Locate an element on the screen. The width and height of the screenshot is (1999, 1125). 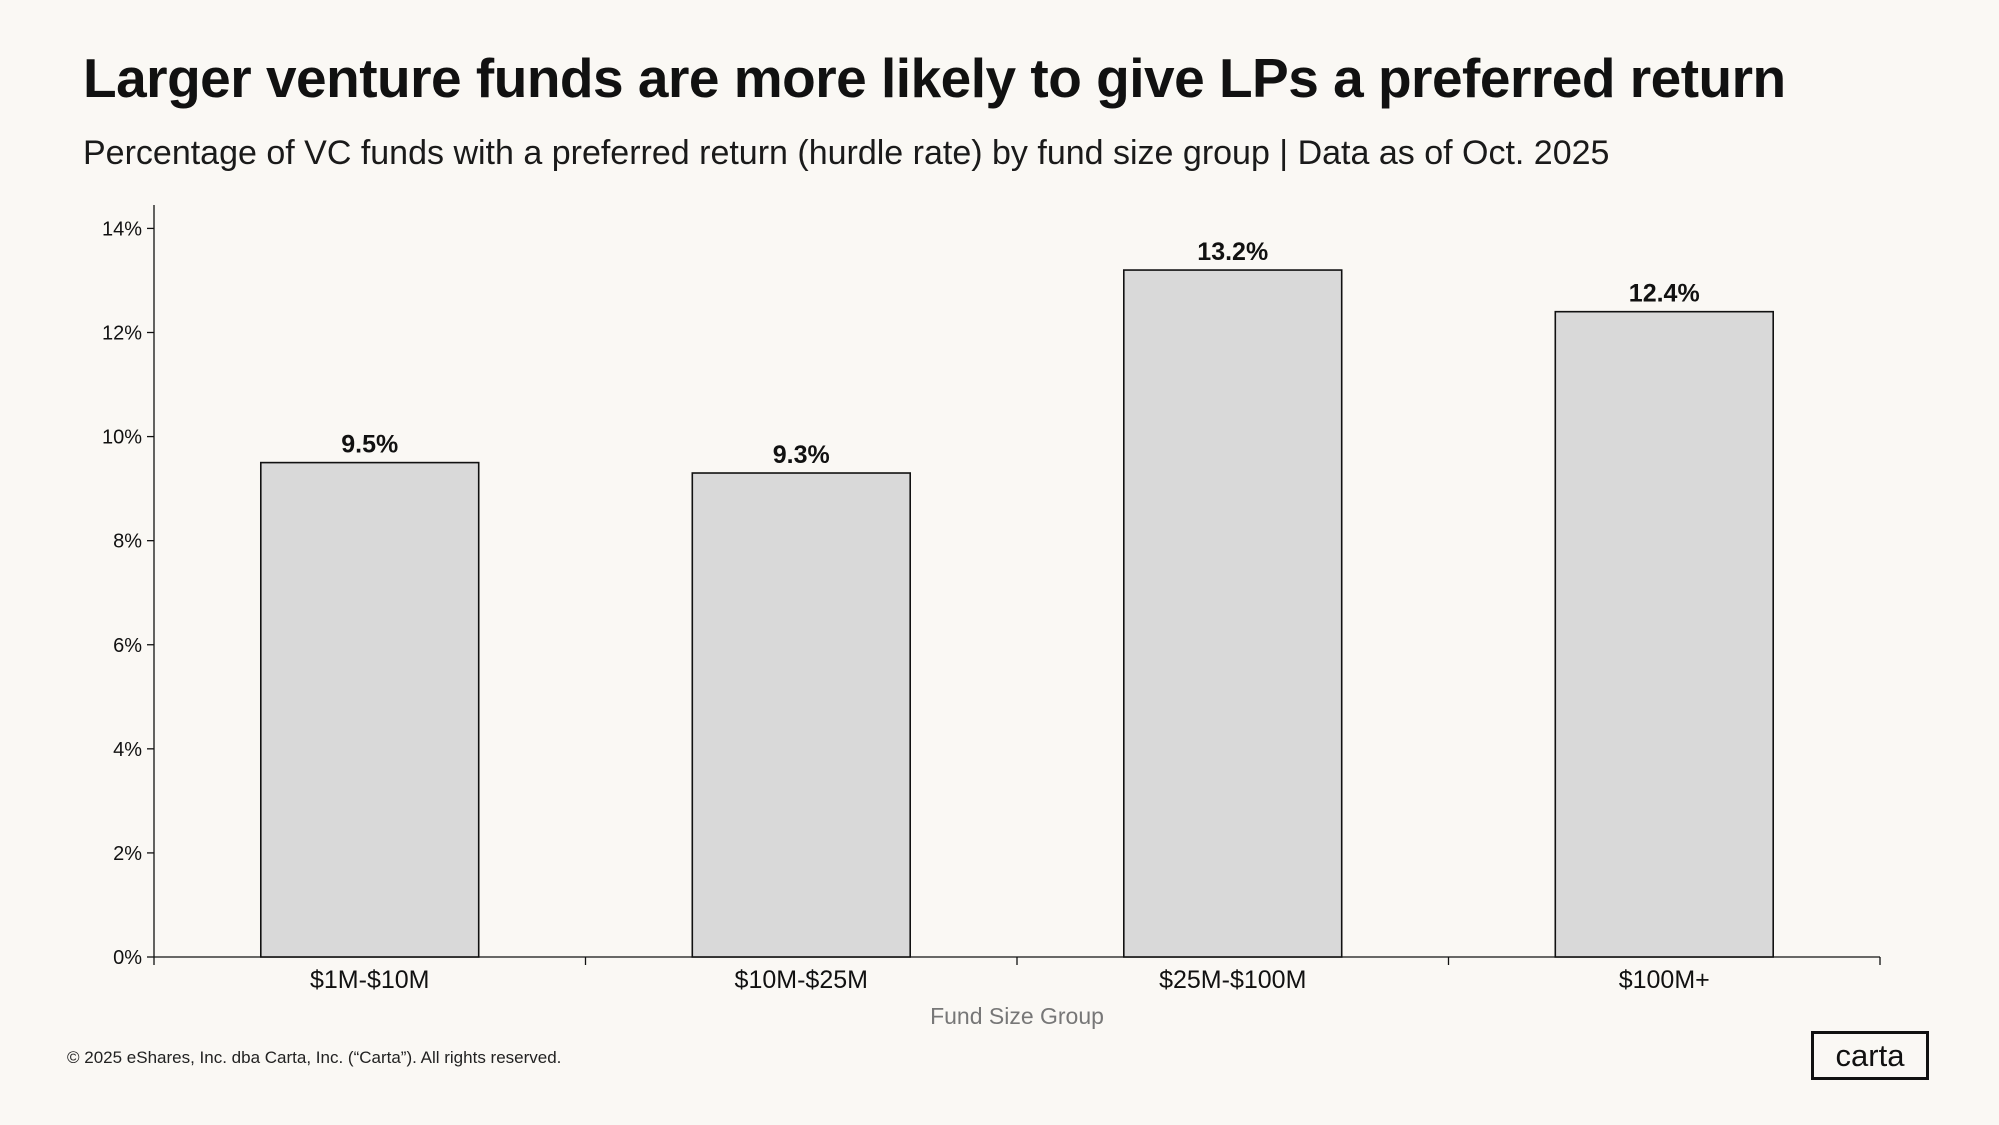
x-category-label: $10M-$25M is located at coordinates (801, 980).